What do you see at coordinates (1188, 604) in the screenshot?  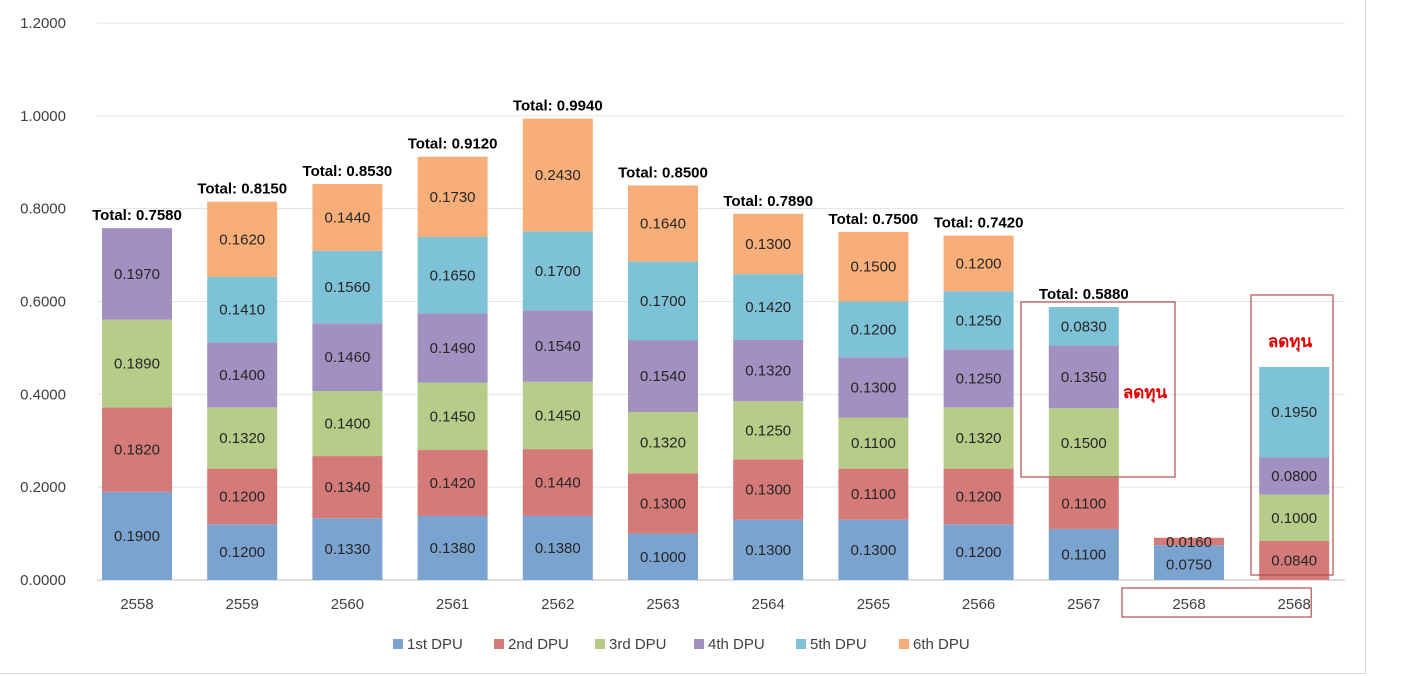 I see `x-tick-label: 2568` at bounding box center [1188, 604].